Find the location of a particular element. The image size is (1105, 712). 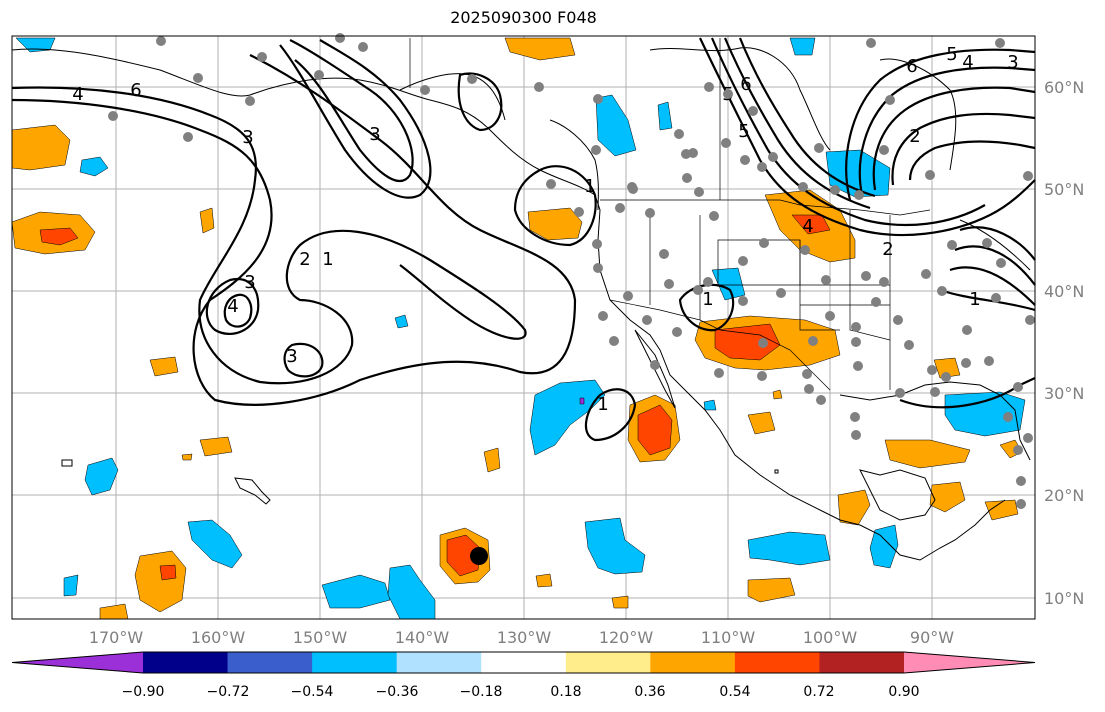

lon-label: 120°W is located at coordinates (626, 637).